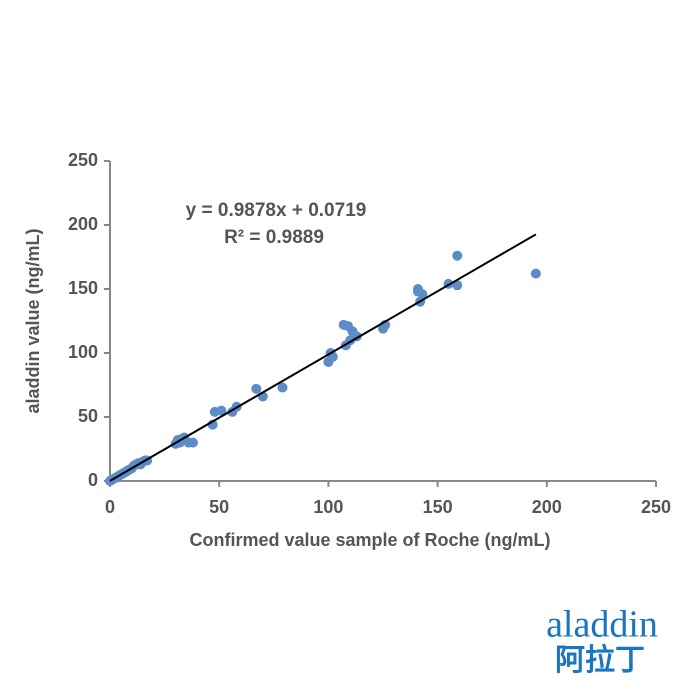 Image resolution: width=700 pixels, height=700 pixels. I want to click on x-tick-label: 50, so click(219, 507).